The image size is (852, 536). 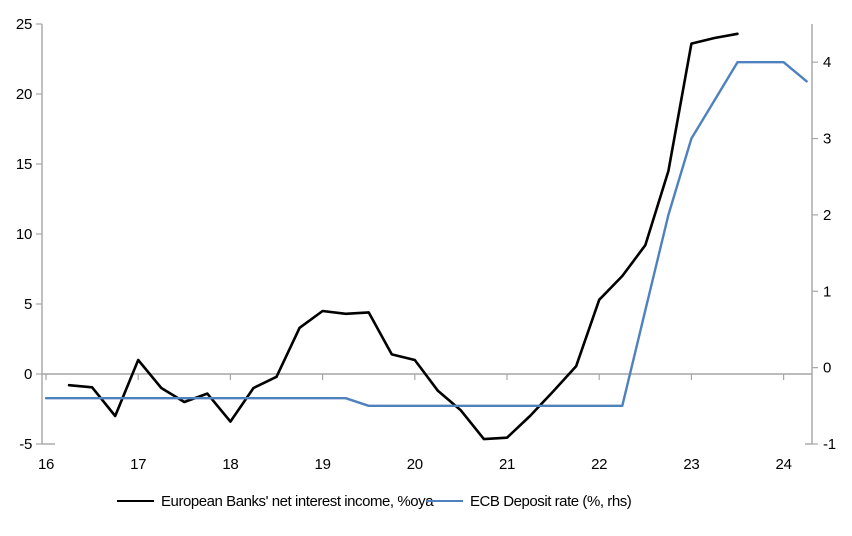 What do you see at coordinates (827, 62) in the screenshot?
I see `right-axis-label: 4` at bounding box center [827, 62].